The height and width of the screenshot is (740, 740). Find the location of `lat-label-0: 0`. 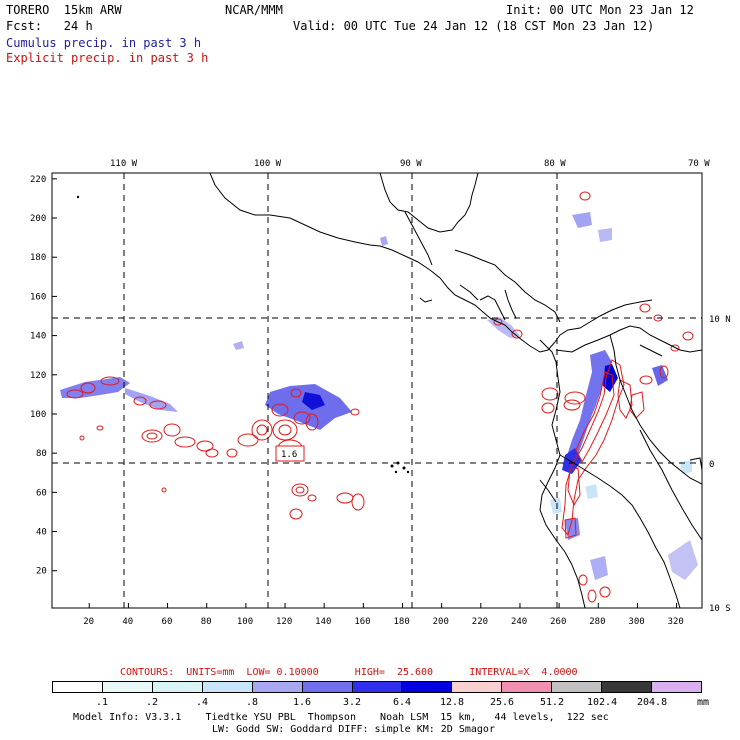

lat-label-0: 0 is located at coordinates (711, 465).